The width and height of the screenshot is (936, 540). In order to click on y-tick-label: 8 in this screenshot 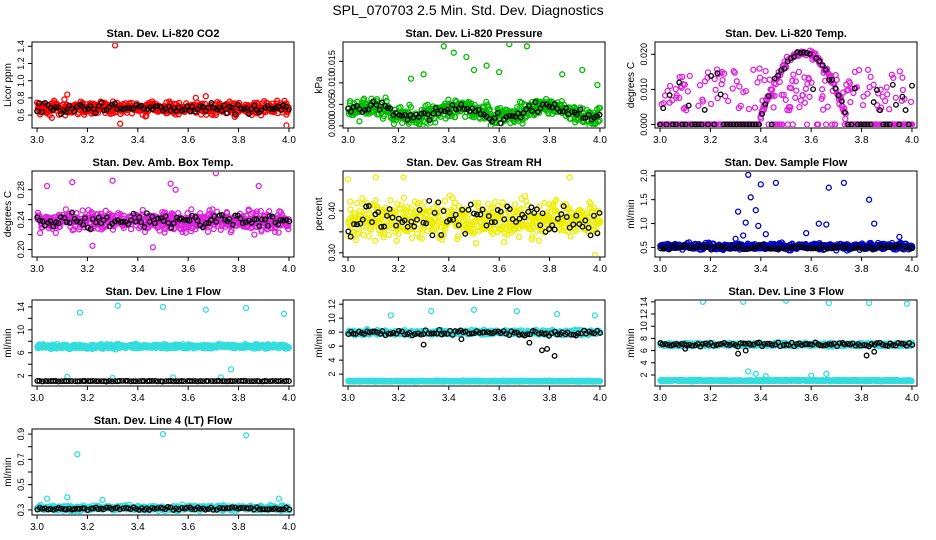, I will do `click(332, 332)`.